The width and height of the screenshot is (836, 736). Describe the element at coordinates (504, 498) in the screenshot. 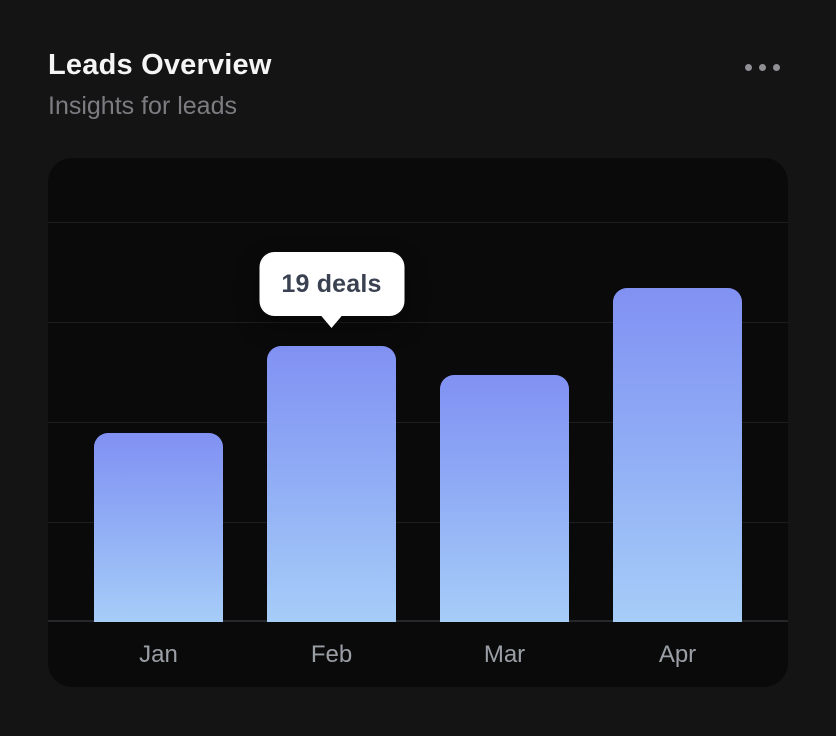

I see `bar-mar` at that location.